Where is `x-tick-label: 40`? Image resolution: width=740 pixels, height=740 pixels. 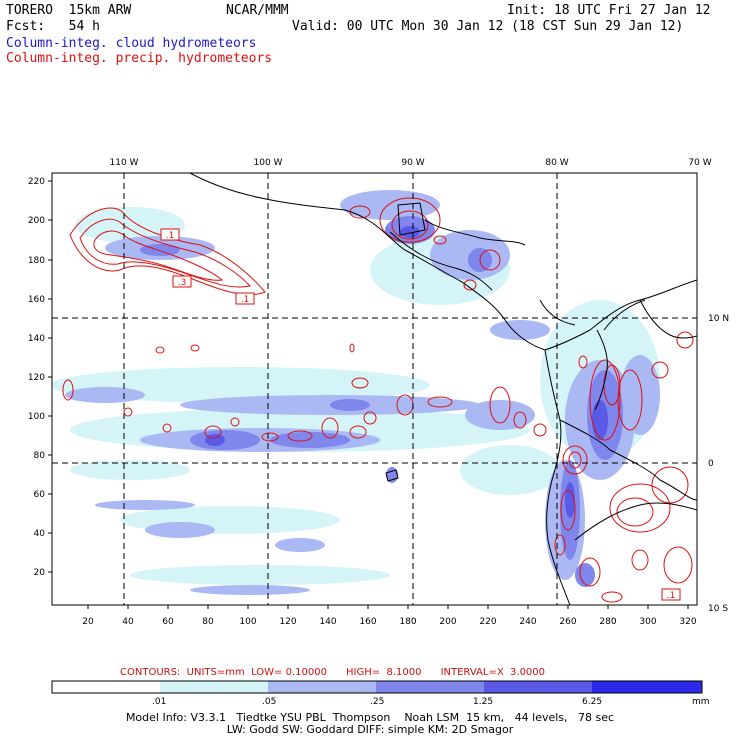 x-tick-label: 40 is located at coordinates (128, 622).